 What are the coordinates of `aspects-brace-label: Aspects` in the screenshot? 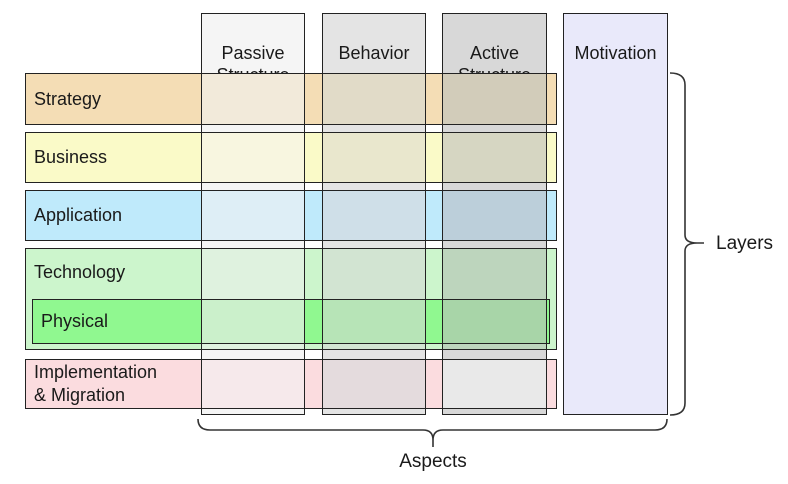 It's located at (433, 461).